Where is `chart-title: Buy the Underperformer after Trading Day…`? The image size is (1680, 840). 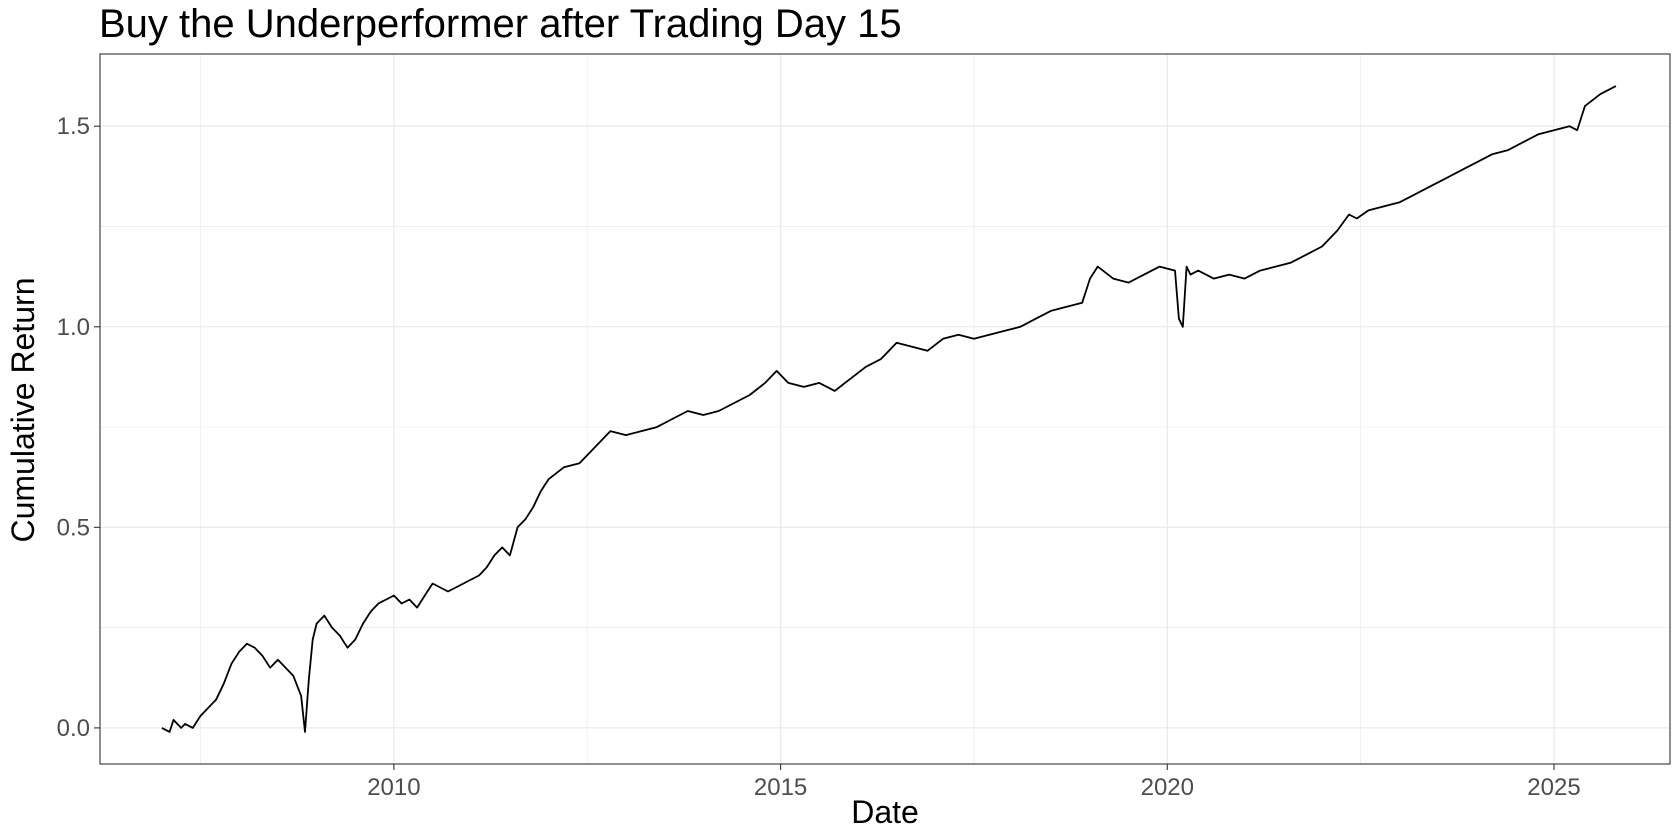 chart-title: Buy the Underperformer after Trading Day… is located at coordinates (500, 24).